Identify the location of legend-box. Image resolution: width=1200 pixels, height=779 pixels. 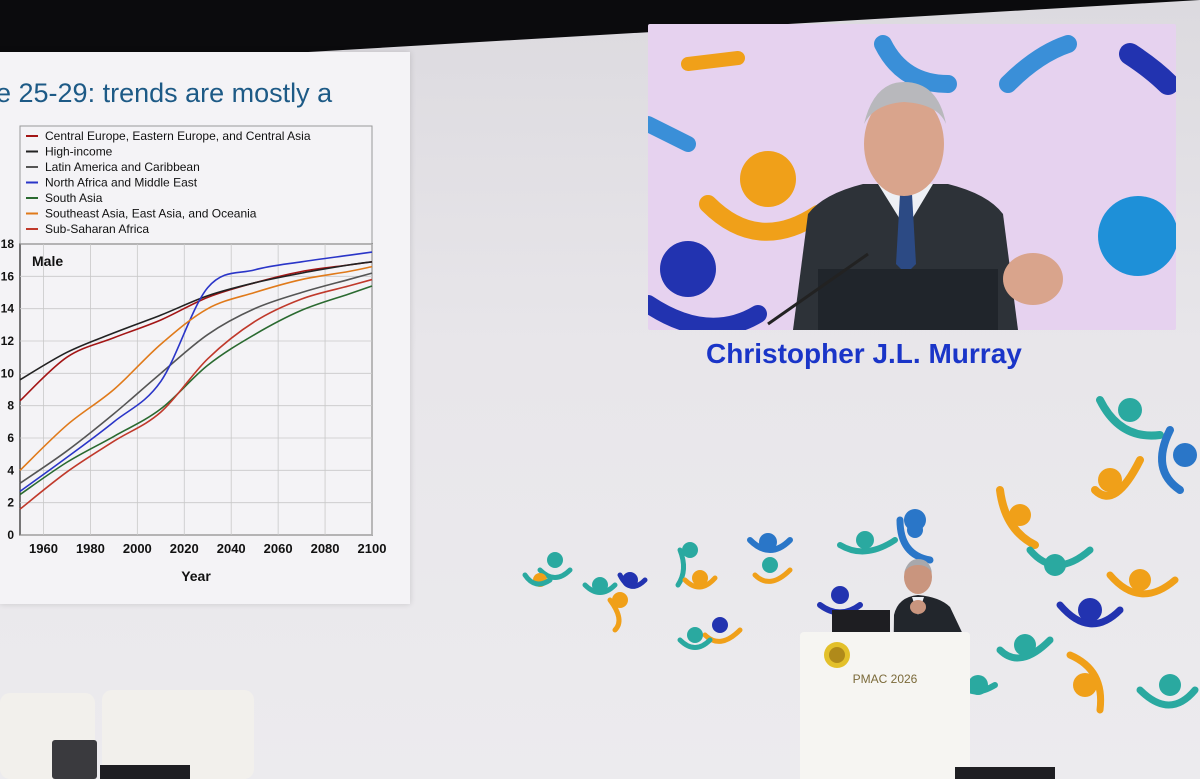
(196, 186).